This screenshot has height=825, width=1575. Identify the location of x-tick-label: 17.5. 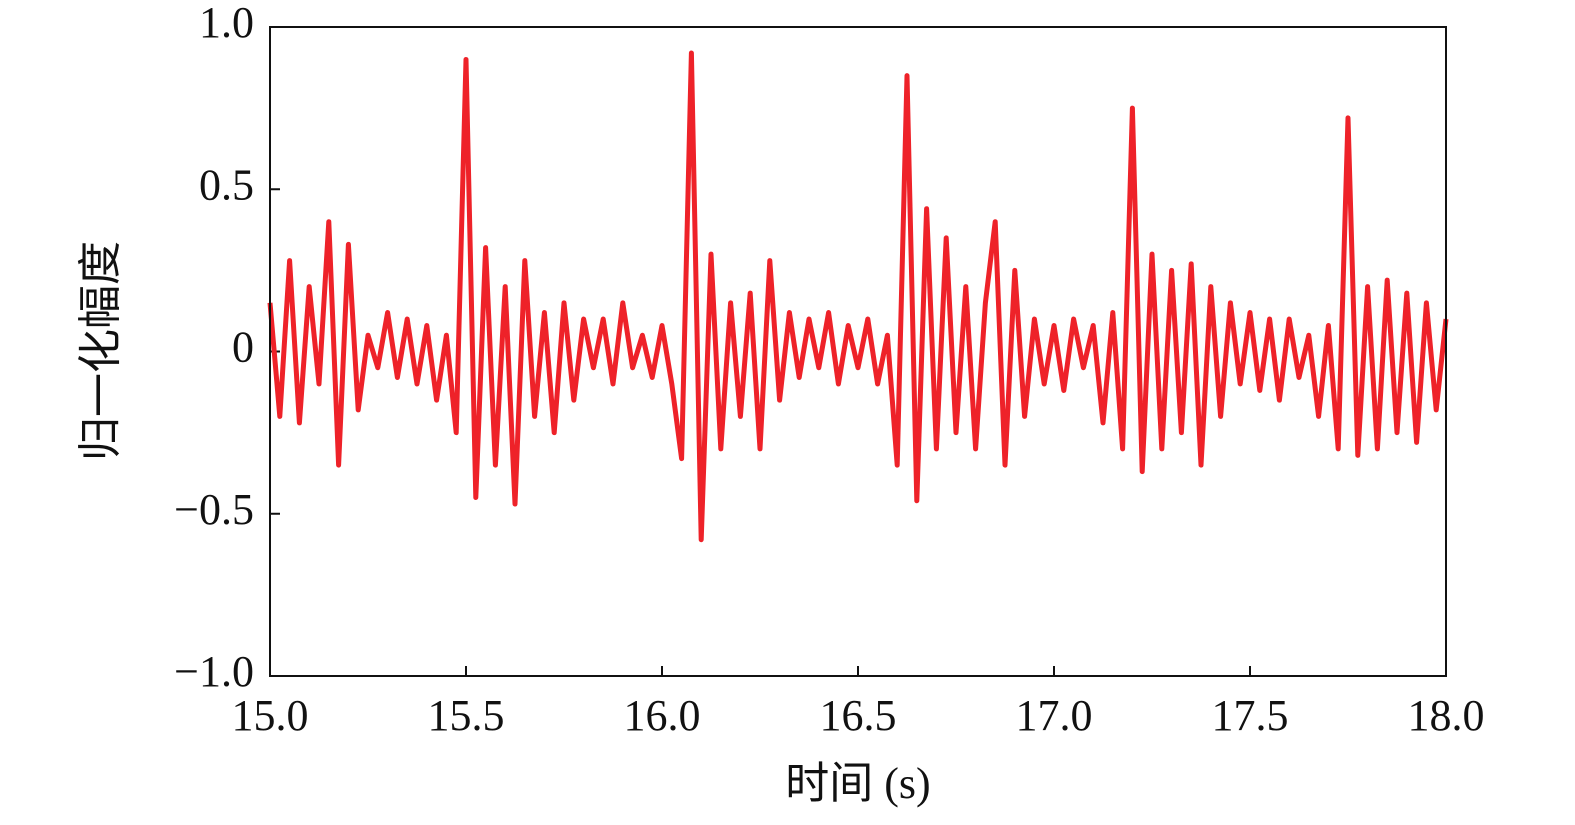
(1250, 715).